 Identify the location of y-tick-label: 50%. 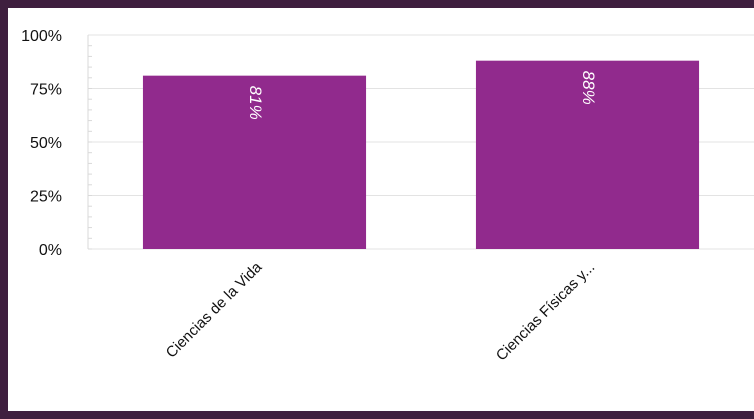
(46, 143).